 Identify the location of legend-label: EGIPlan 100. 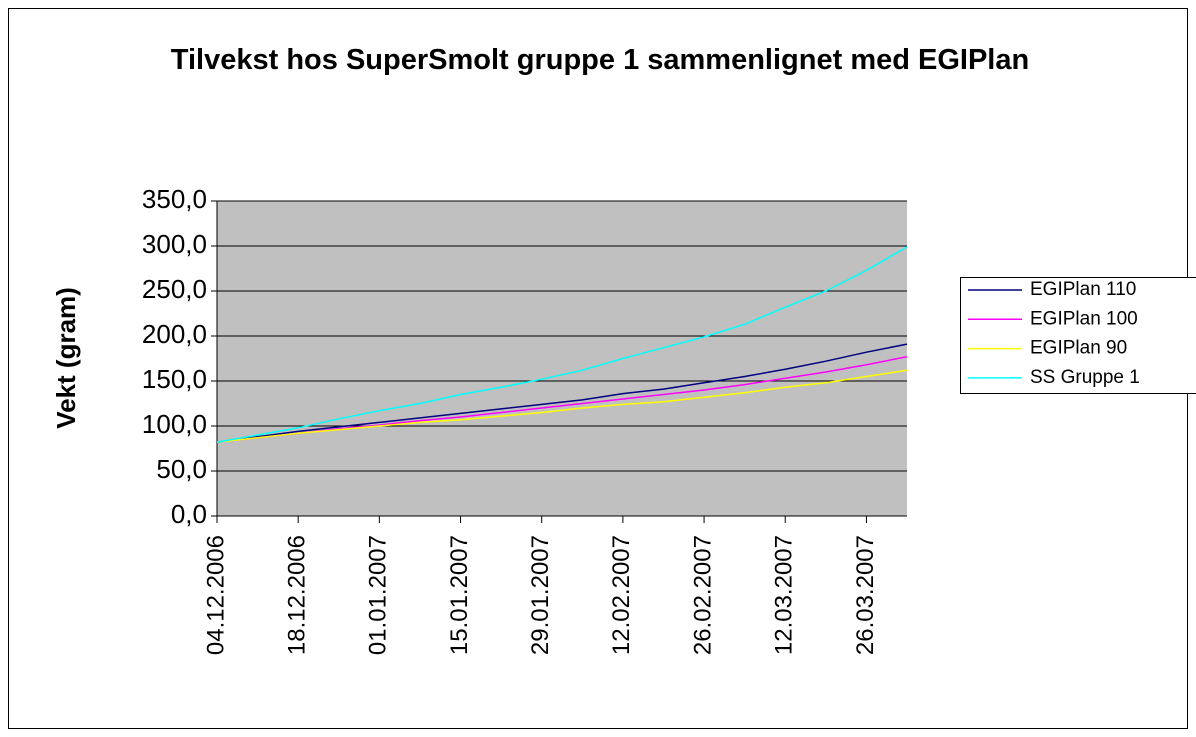
(1084, 318).